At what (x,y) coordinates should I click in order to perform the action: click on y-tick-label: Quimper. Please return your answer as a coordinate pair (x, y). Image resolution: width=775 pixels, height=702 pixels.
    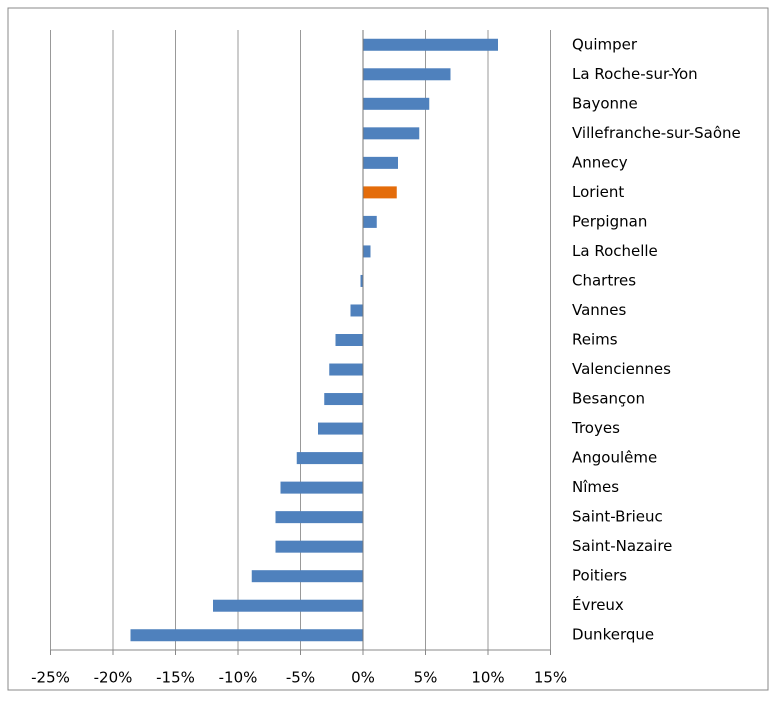
    Looking at the image, I should click on (605, 44).